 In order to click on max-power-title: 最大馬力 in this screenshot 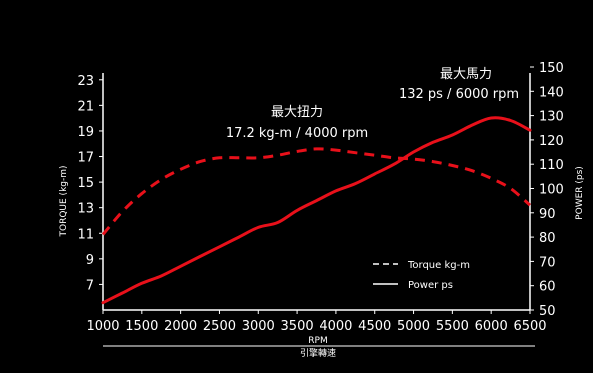, I will do `click(466, 74)`.